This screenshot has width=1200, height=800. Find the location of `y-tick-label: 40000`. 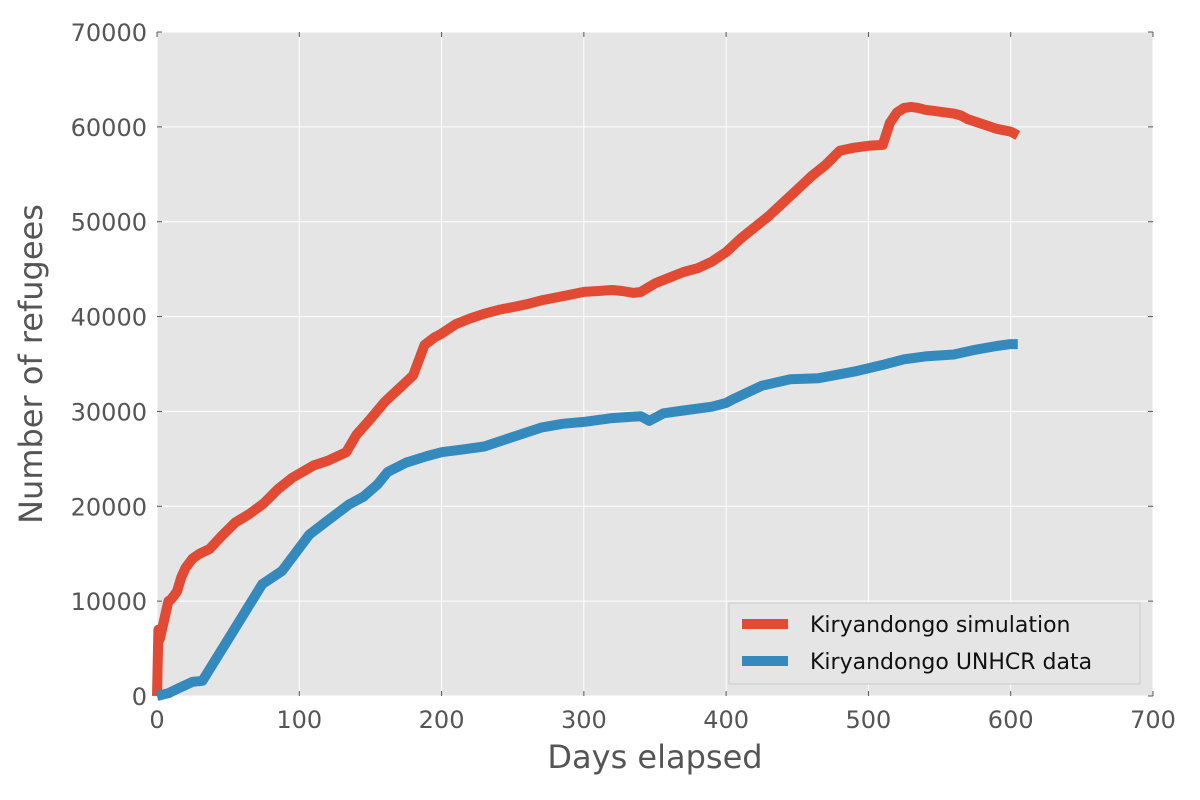

y-tick-label: 40000 is located at coordinates (109, 318).